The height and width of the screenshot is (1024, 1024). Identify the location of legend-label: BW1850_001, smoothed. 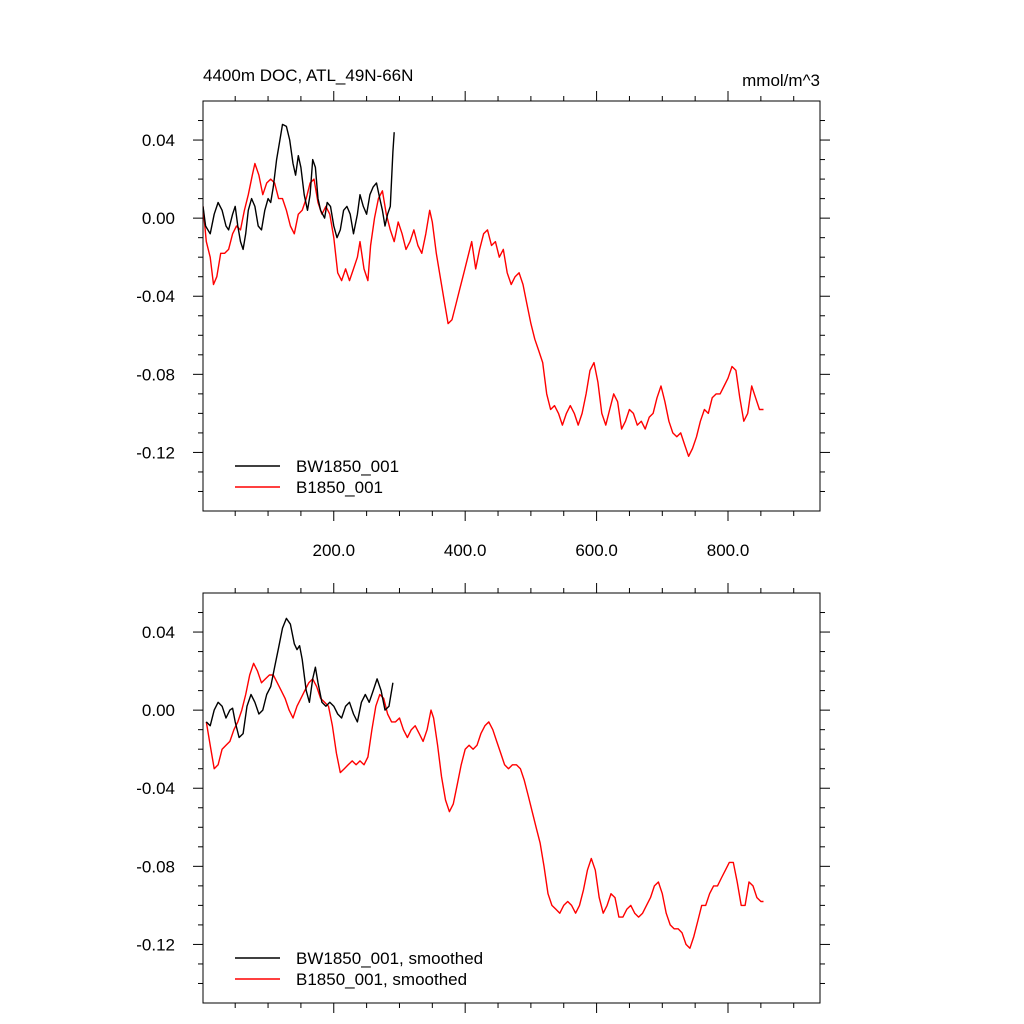
(389, 958).